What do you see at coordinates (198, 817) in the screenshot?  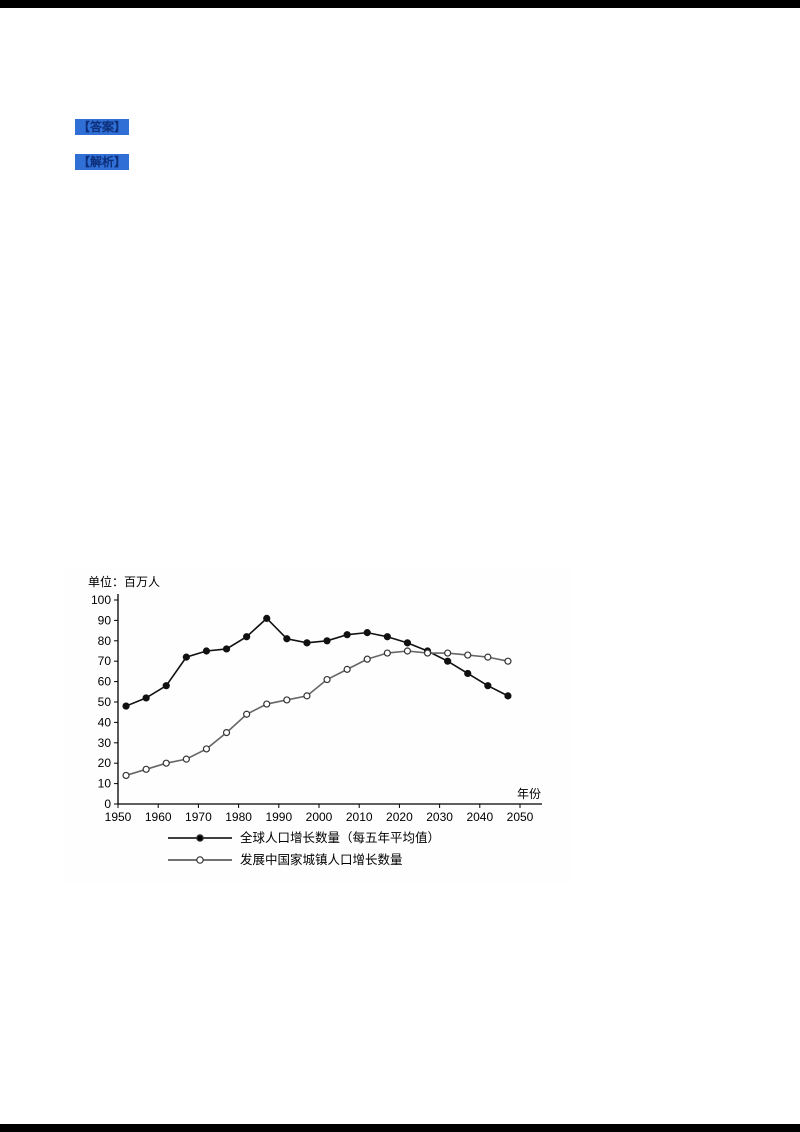 I see `x-tick-label: 1970` at bounding box center [198, 817].